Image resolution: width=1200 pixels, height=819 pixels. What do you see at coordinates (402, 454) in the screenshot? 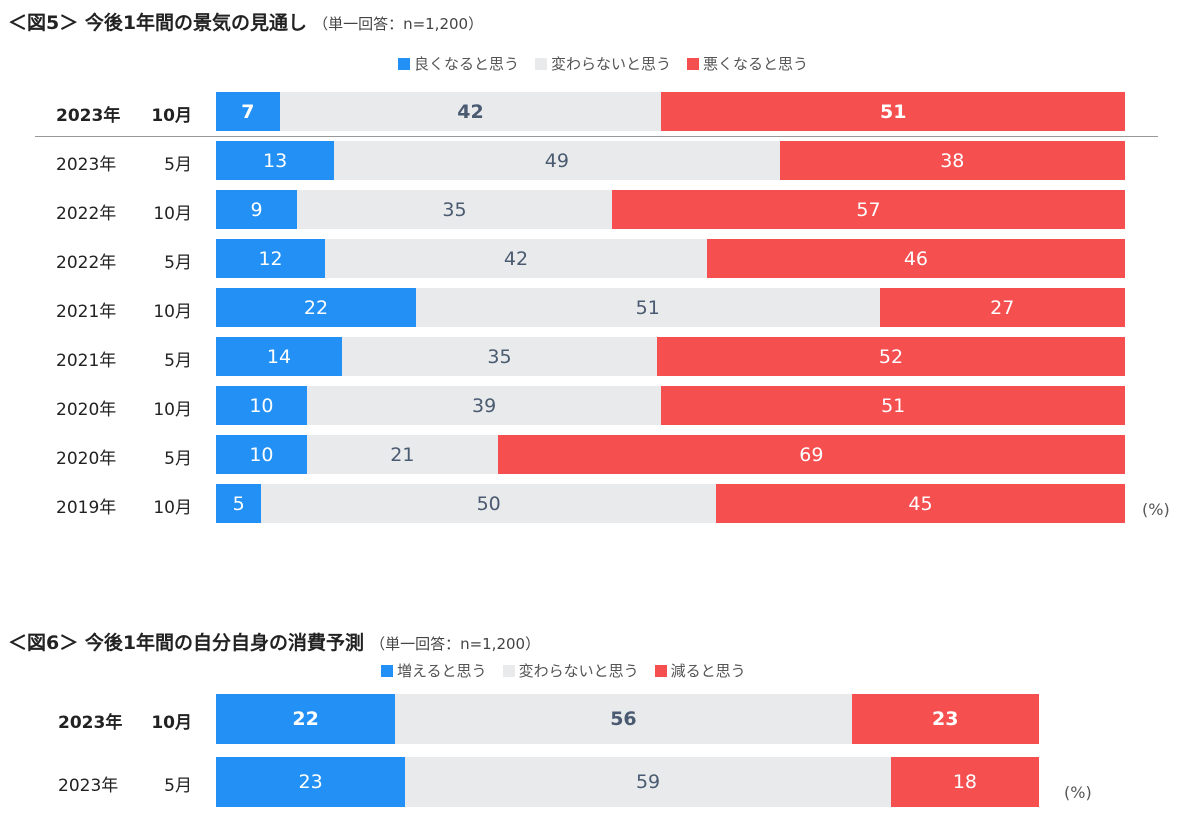
I see `bar-segment-neutral: 21` at bounding box center [402, 454].